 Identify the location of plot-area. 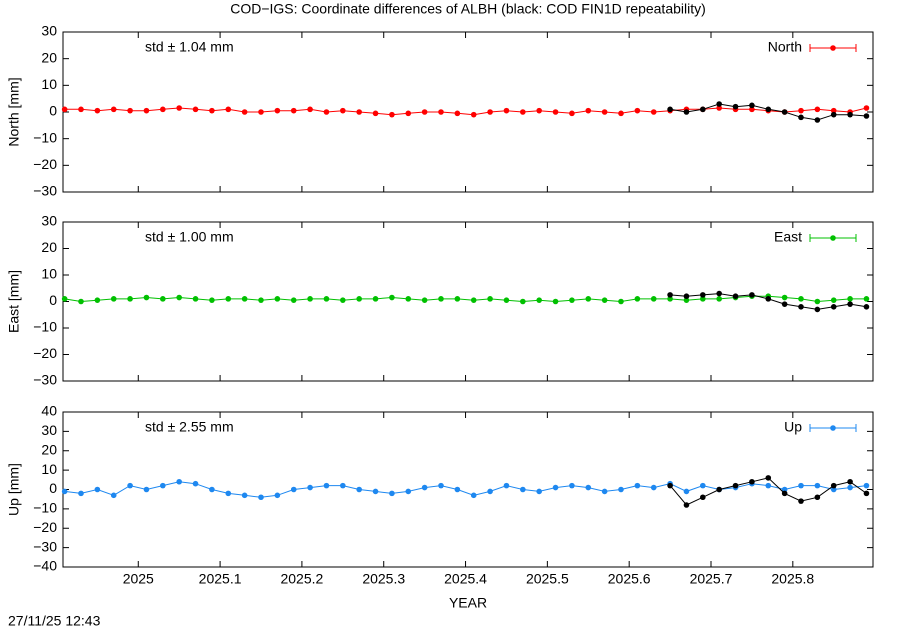
(465, 112).